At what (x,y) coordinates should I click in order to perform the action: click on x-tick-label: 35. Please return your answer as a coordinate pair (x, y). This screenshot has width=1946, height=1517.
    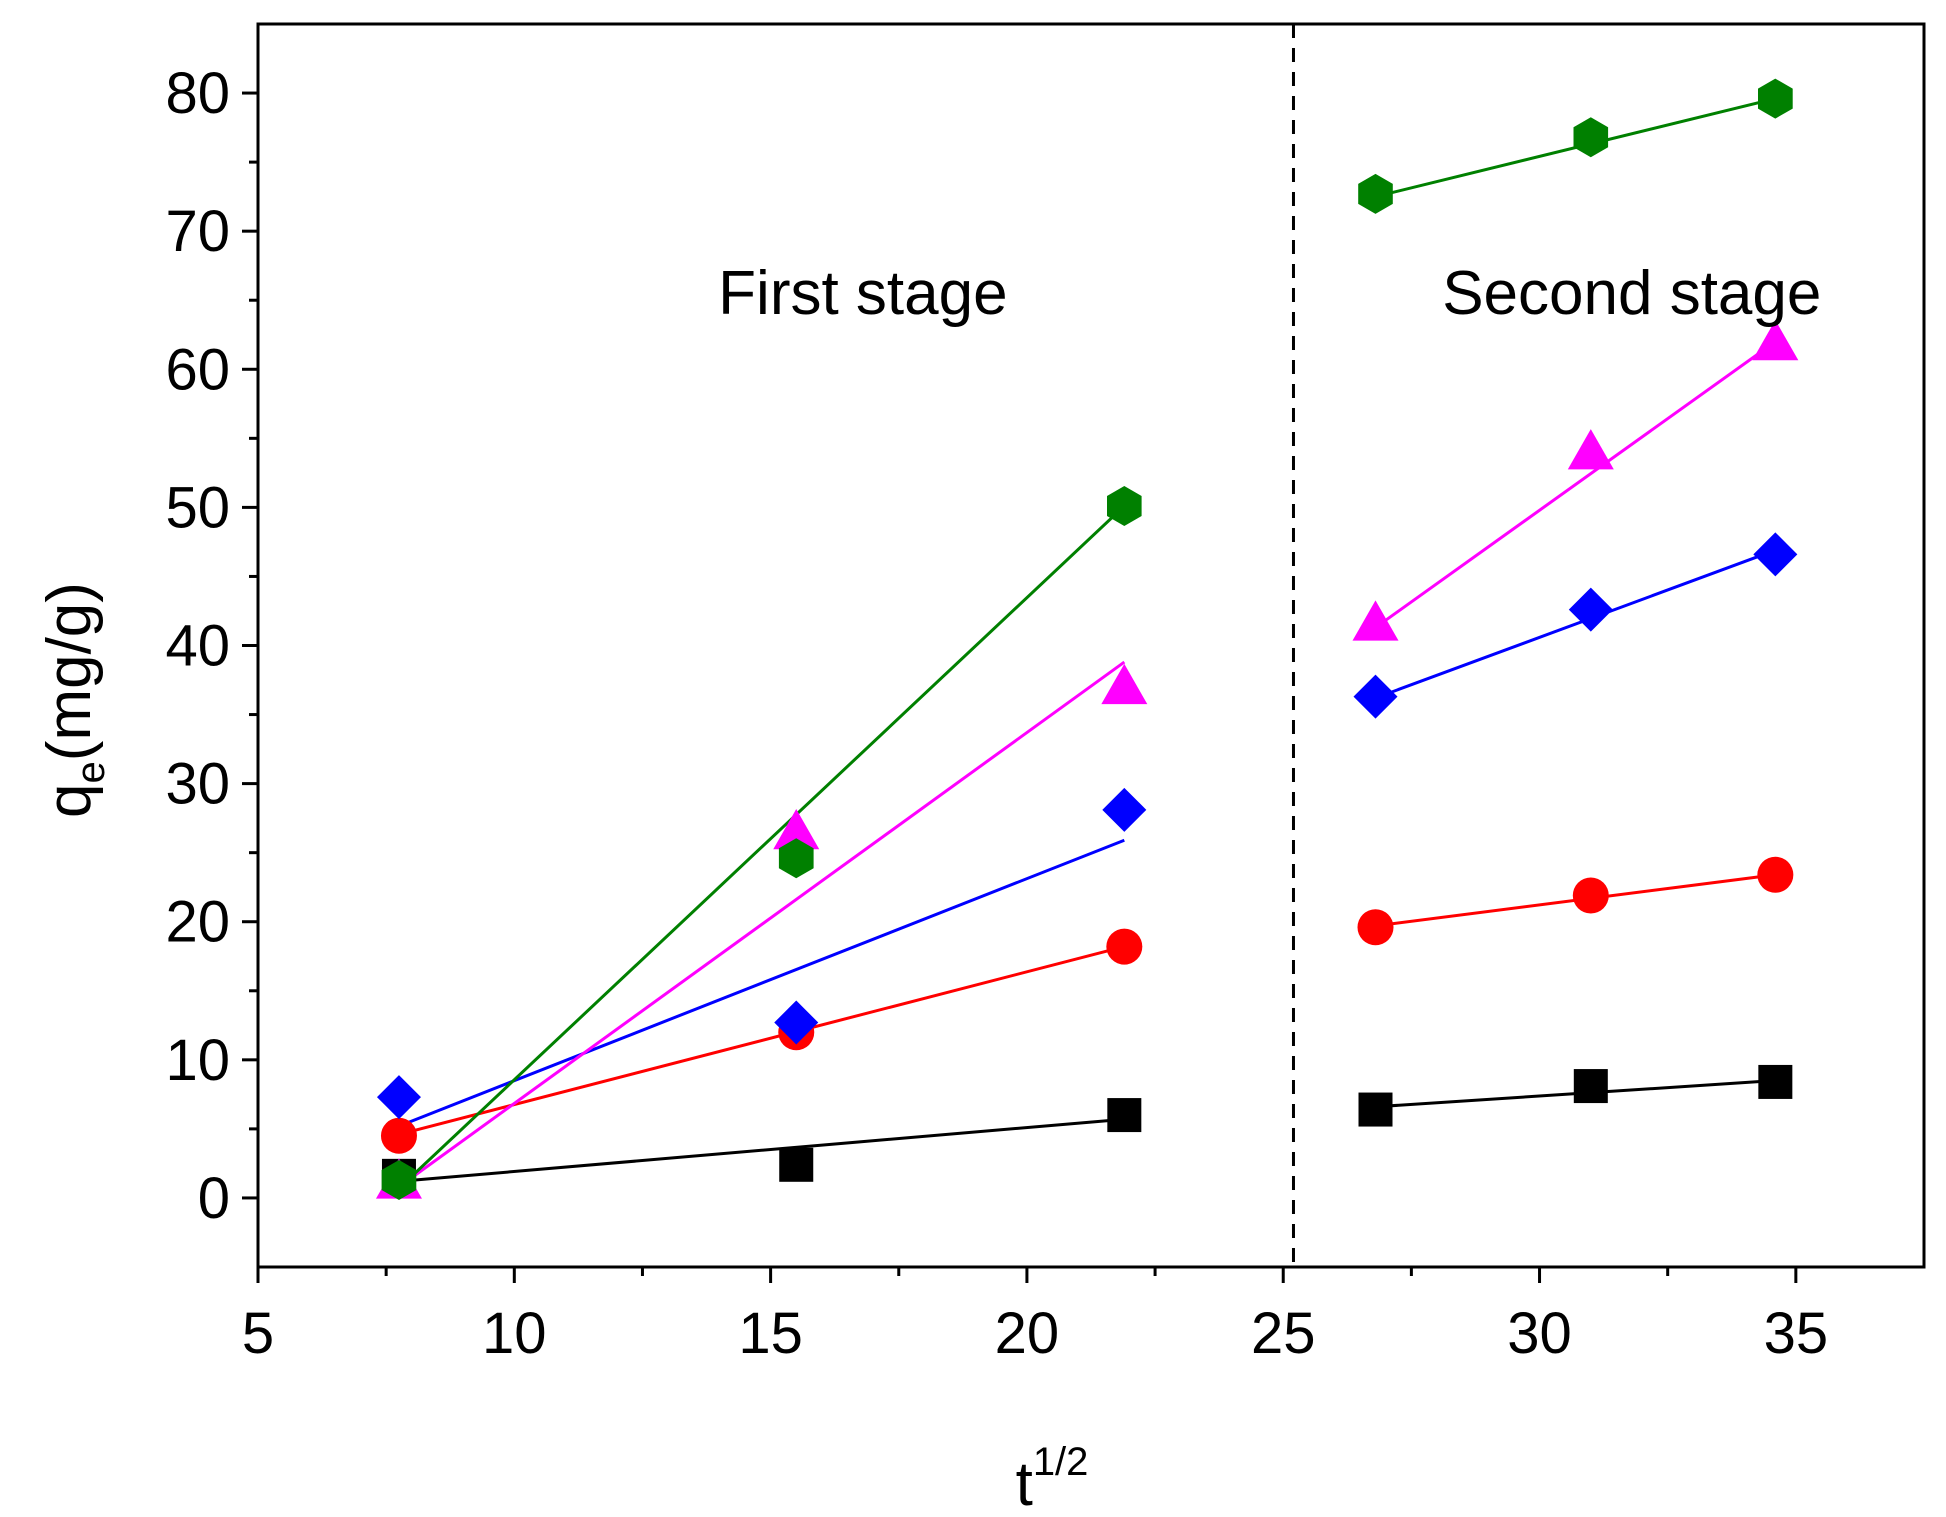
    Looking at the image, I should click on (1796, 1333).